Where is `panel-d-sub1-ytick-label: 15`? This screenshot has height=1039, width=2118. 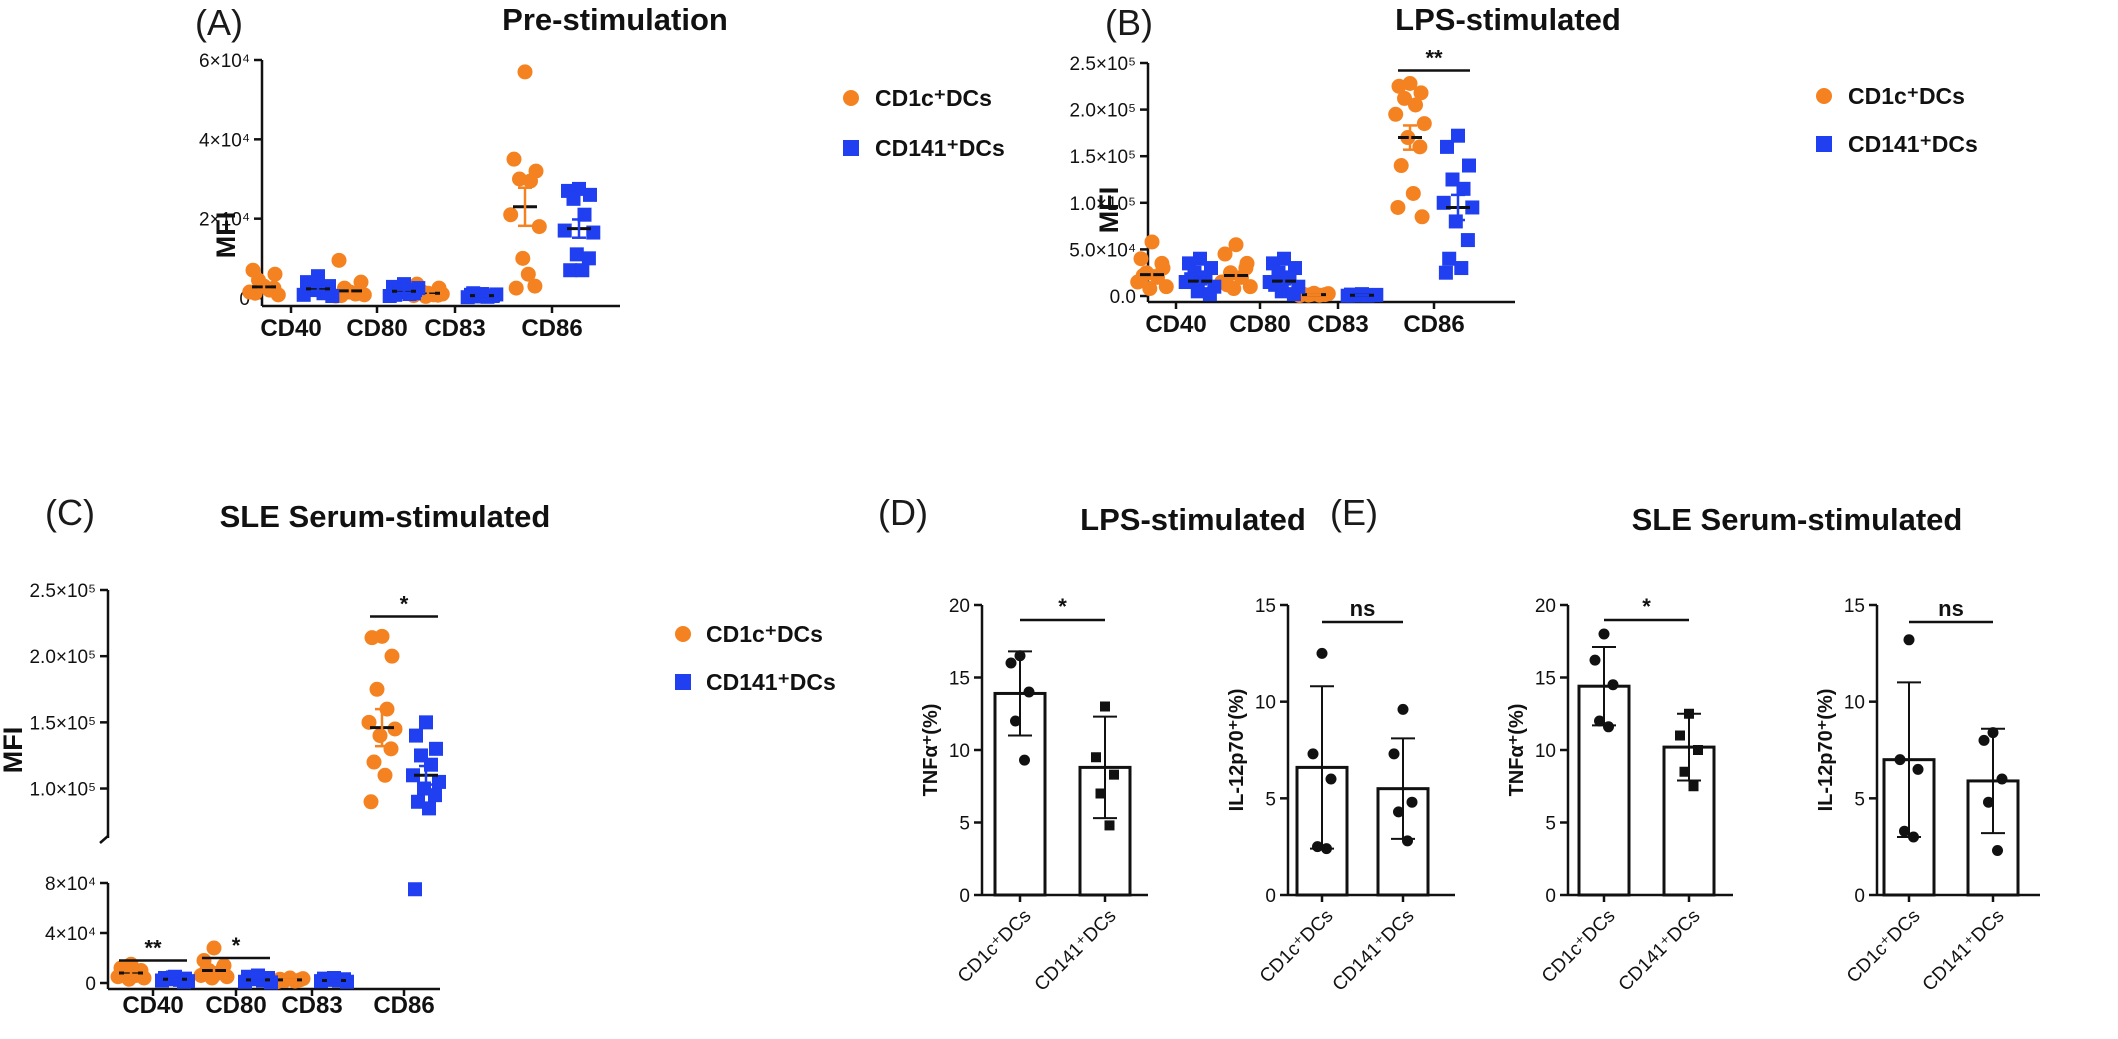
panel-d-sub1-ytick-label: 15 is located at coordinates (959, 679).